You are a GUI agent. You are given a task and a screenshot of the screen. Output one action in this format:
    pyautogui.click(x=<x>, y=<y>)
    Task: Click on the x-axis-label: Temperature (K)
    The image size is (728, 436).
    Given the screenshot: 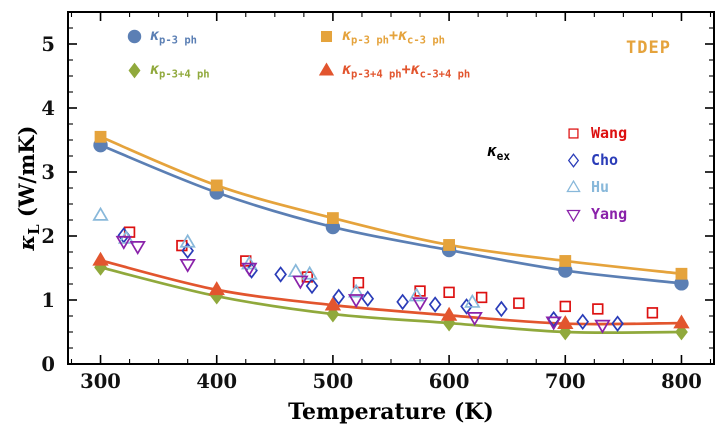 What is the action you would take?
    pyautogui.click(x=391, y=412)
    